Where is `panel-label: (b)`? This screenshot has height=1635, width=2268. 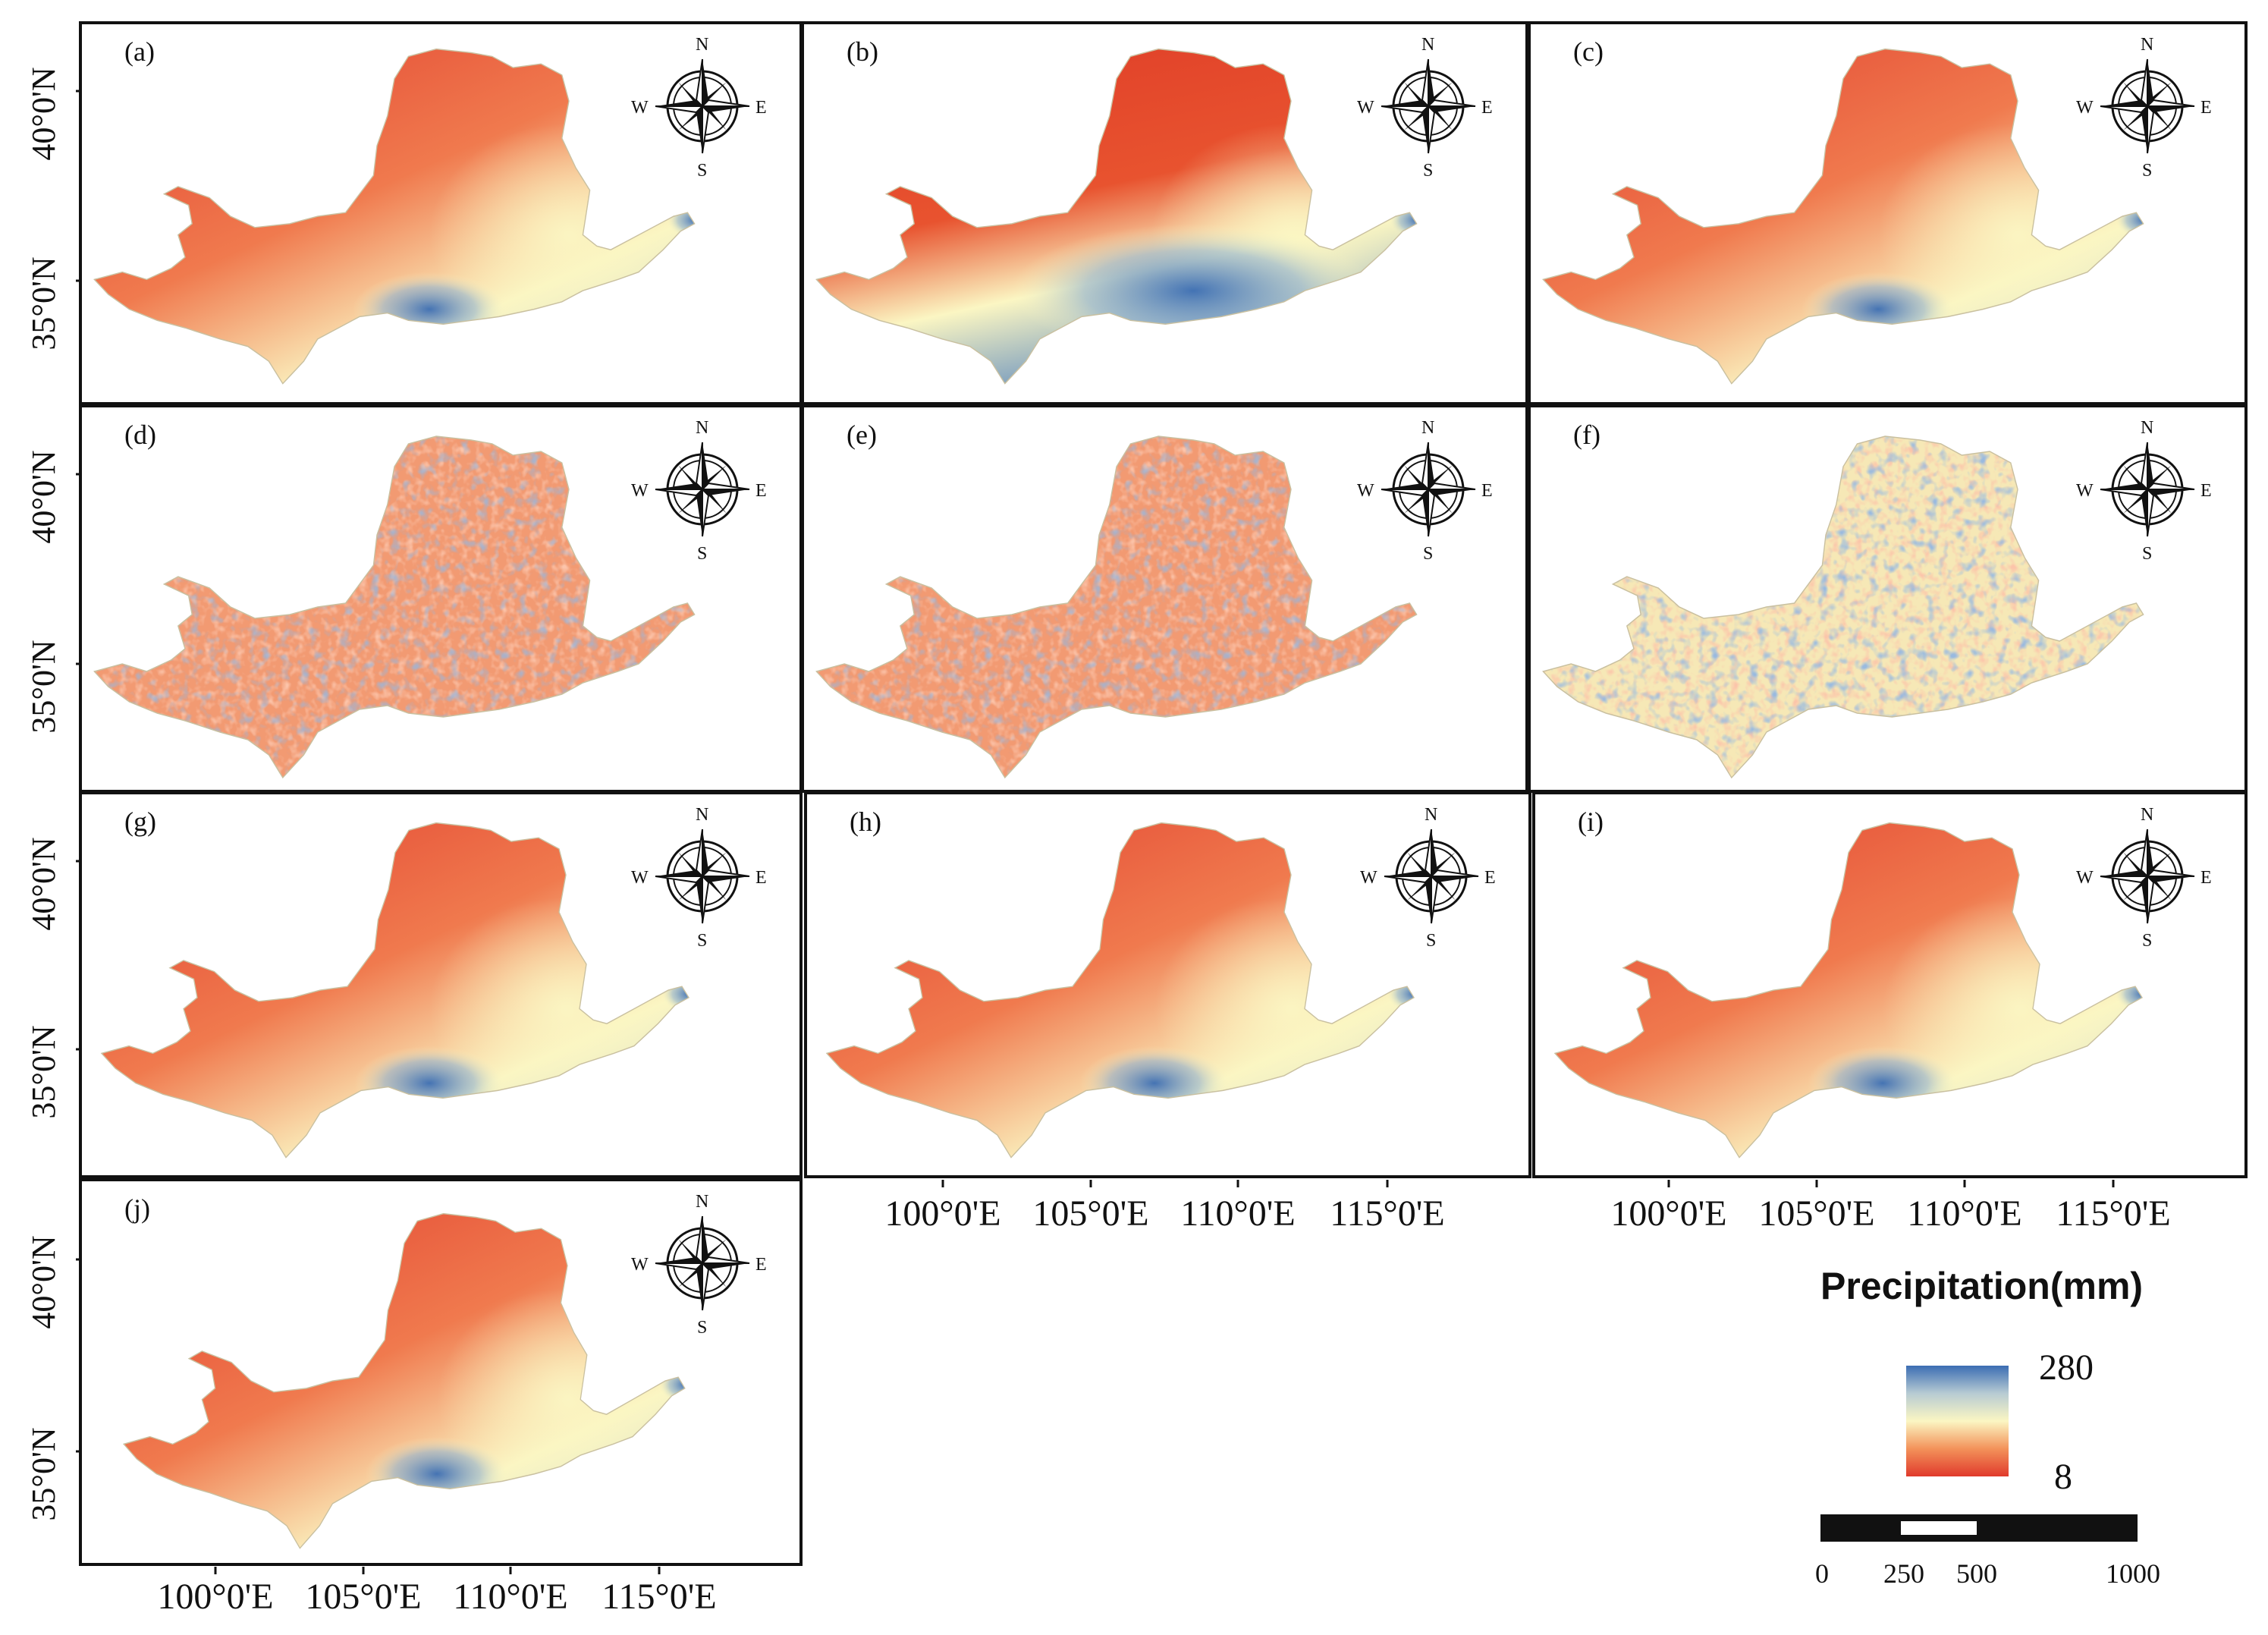
panel-label: (b) is located at coordinates (862, 51).